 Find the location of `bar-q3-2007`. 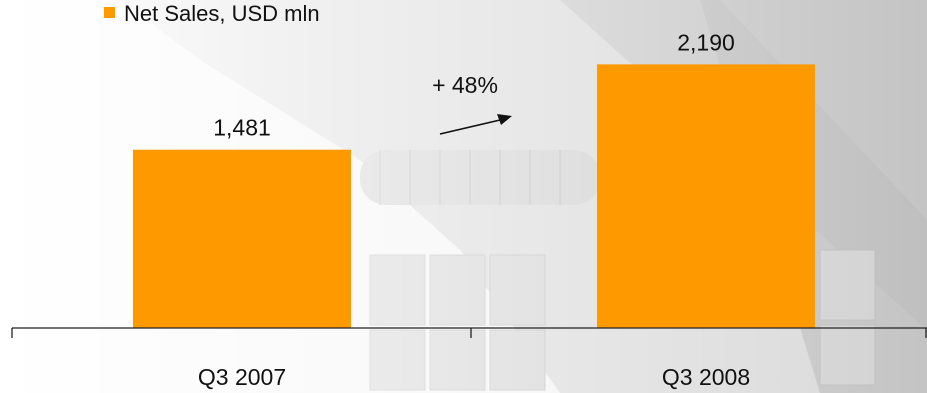

bar-q3-2007 is located at coordinates (242, 238).